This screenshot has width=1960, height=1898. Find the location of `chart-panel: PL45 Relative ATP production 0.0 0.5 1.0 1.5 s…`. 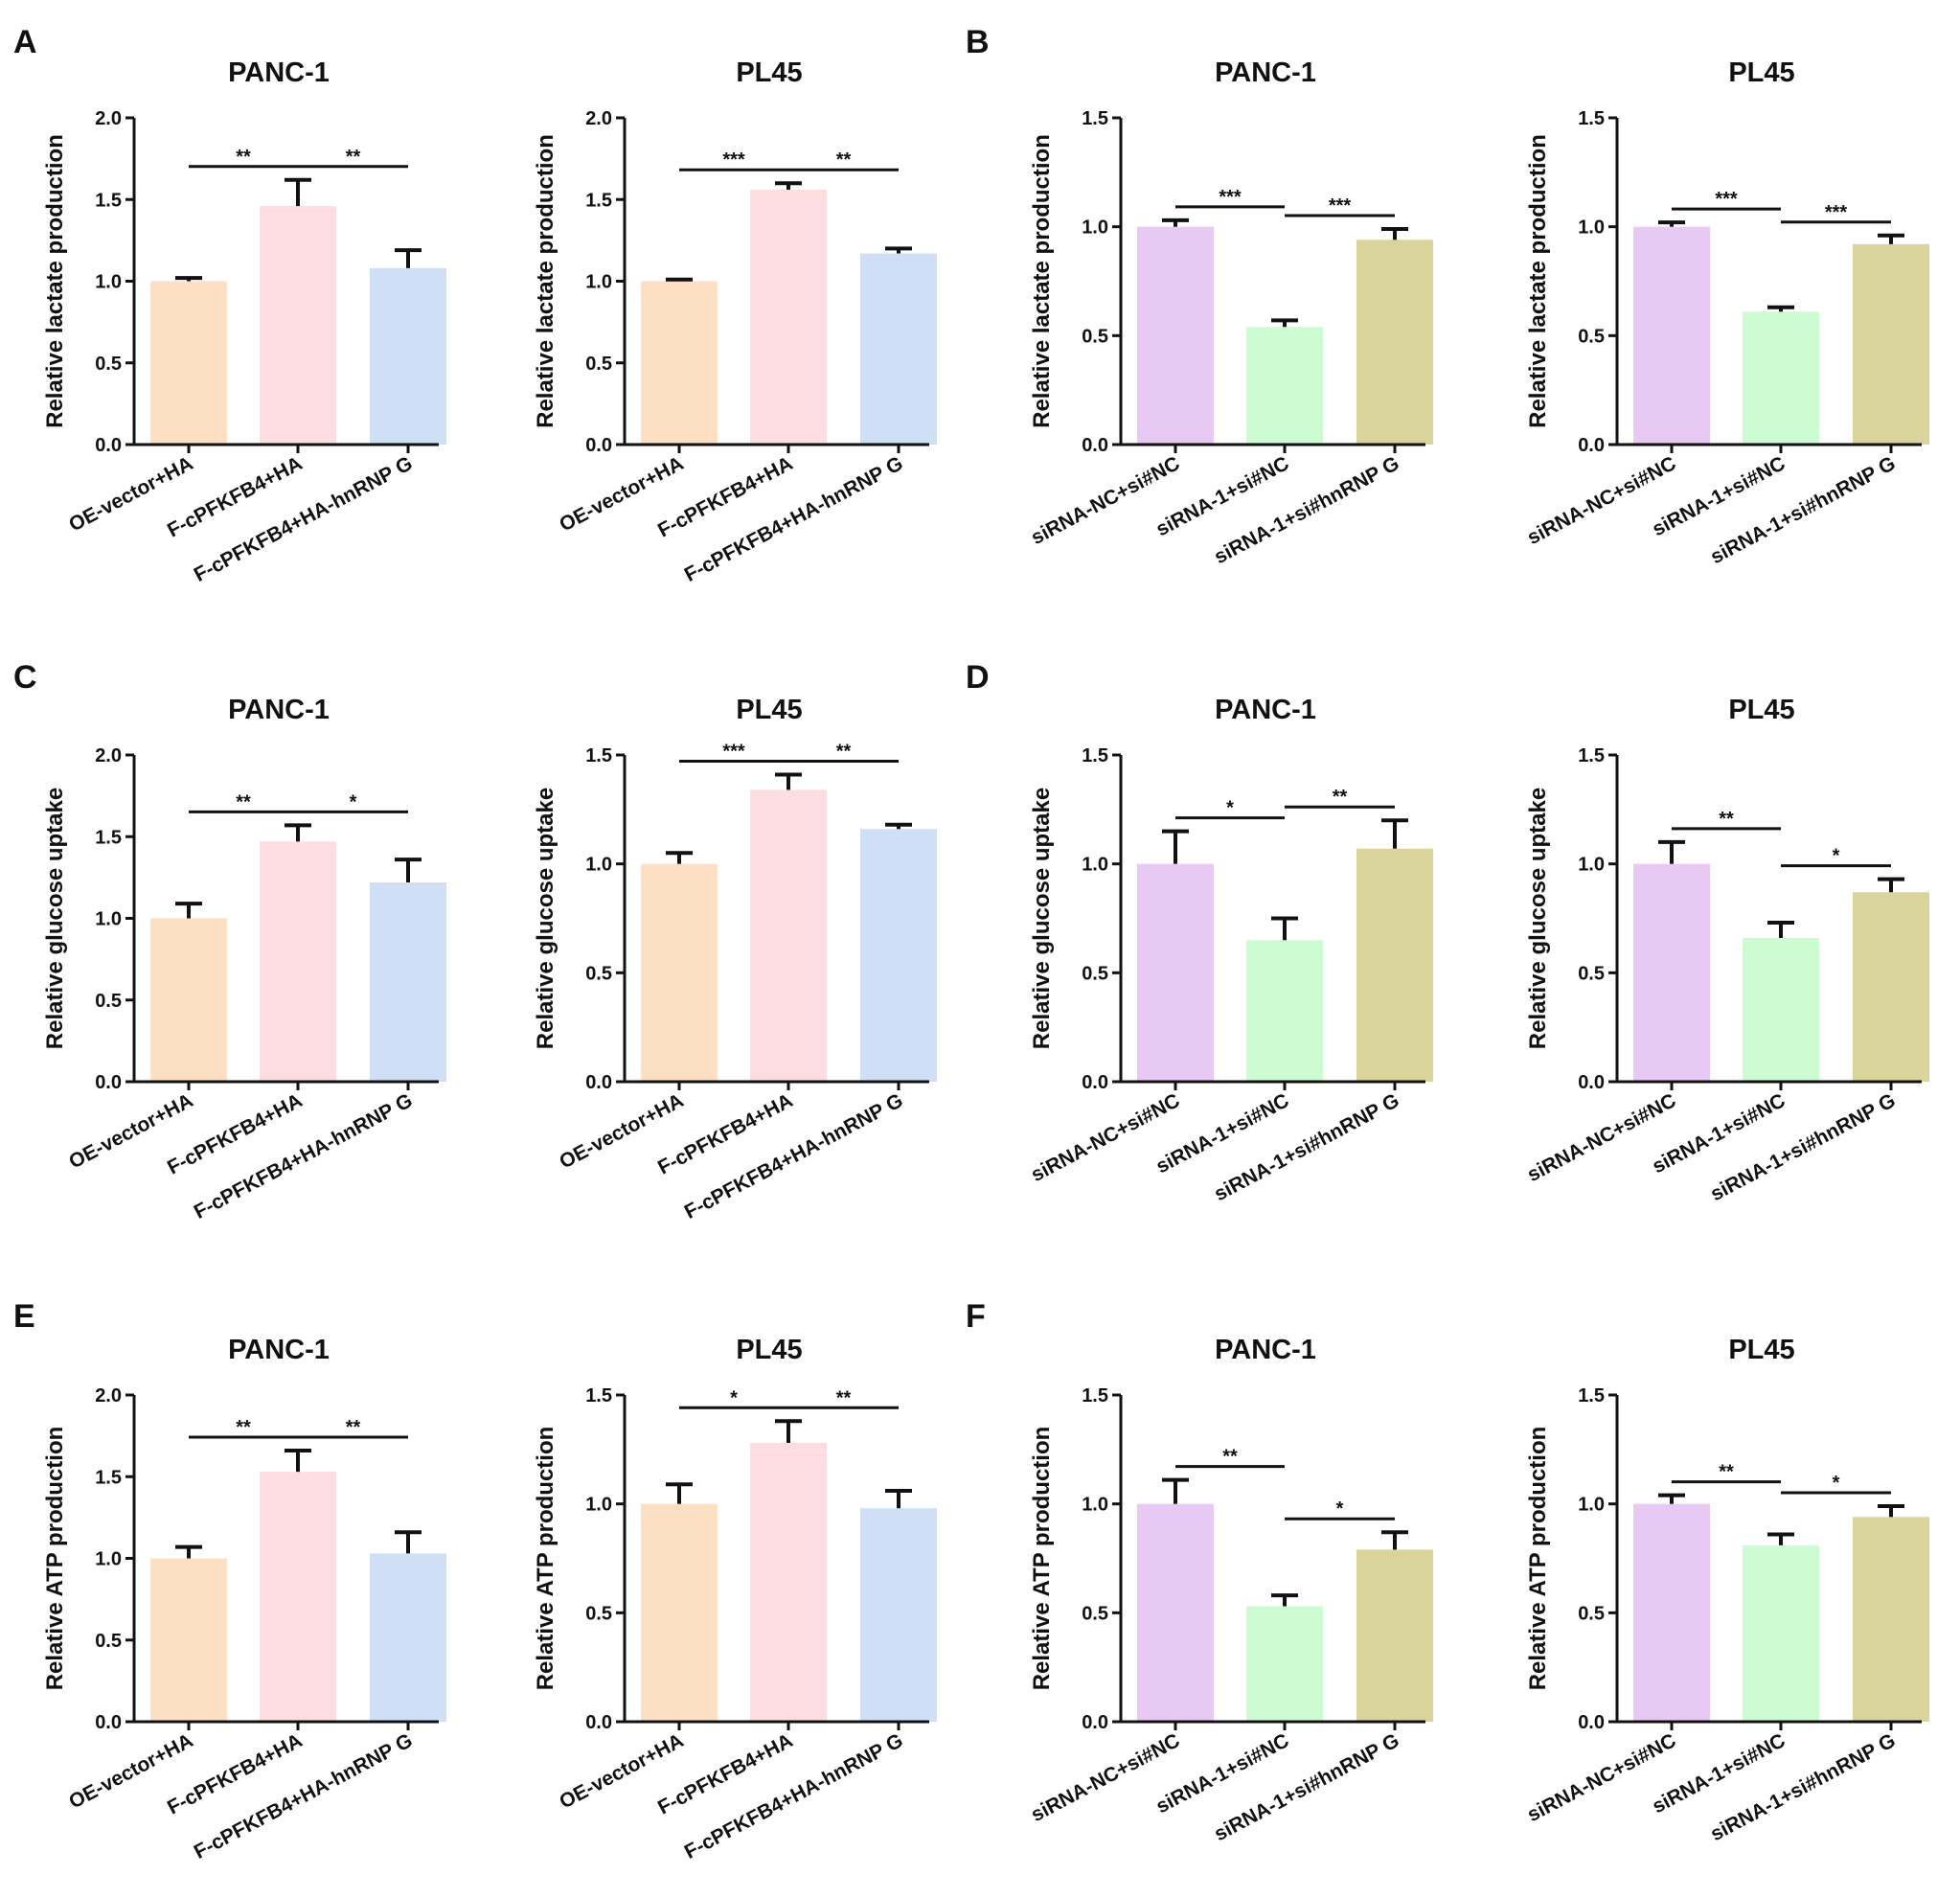

chart-panel: PL45 Relative ATP production 0.0 0.5 1.0 1.5 s… is located at coordinates (1726, 1590).